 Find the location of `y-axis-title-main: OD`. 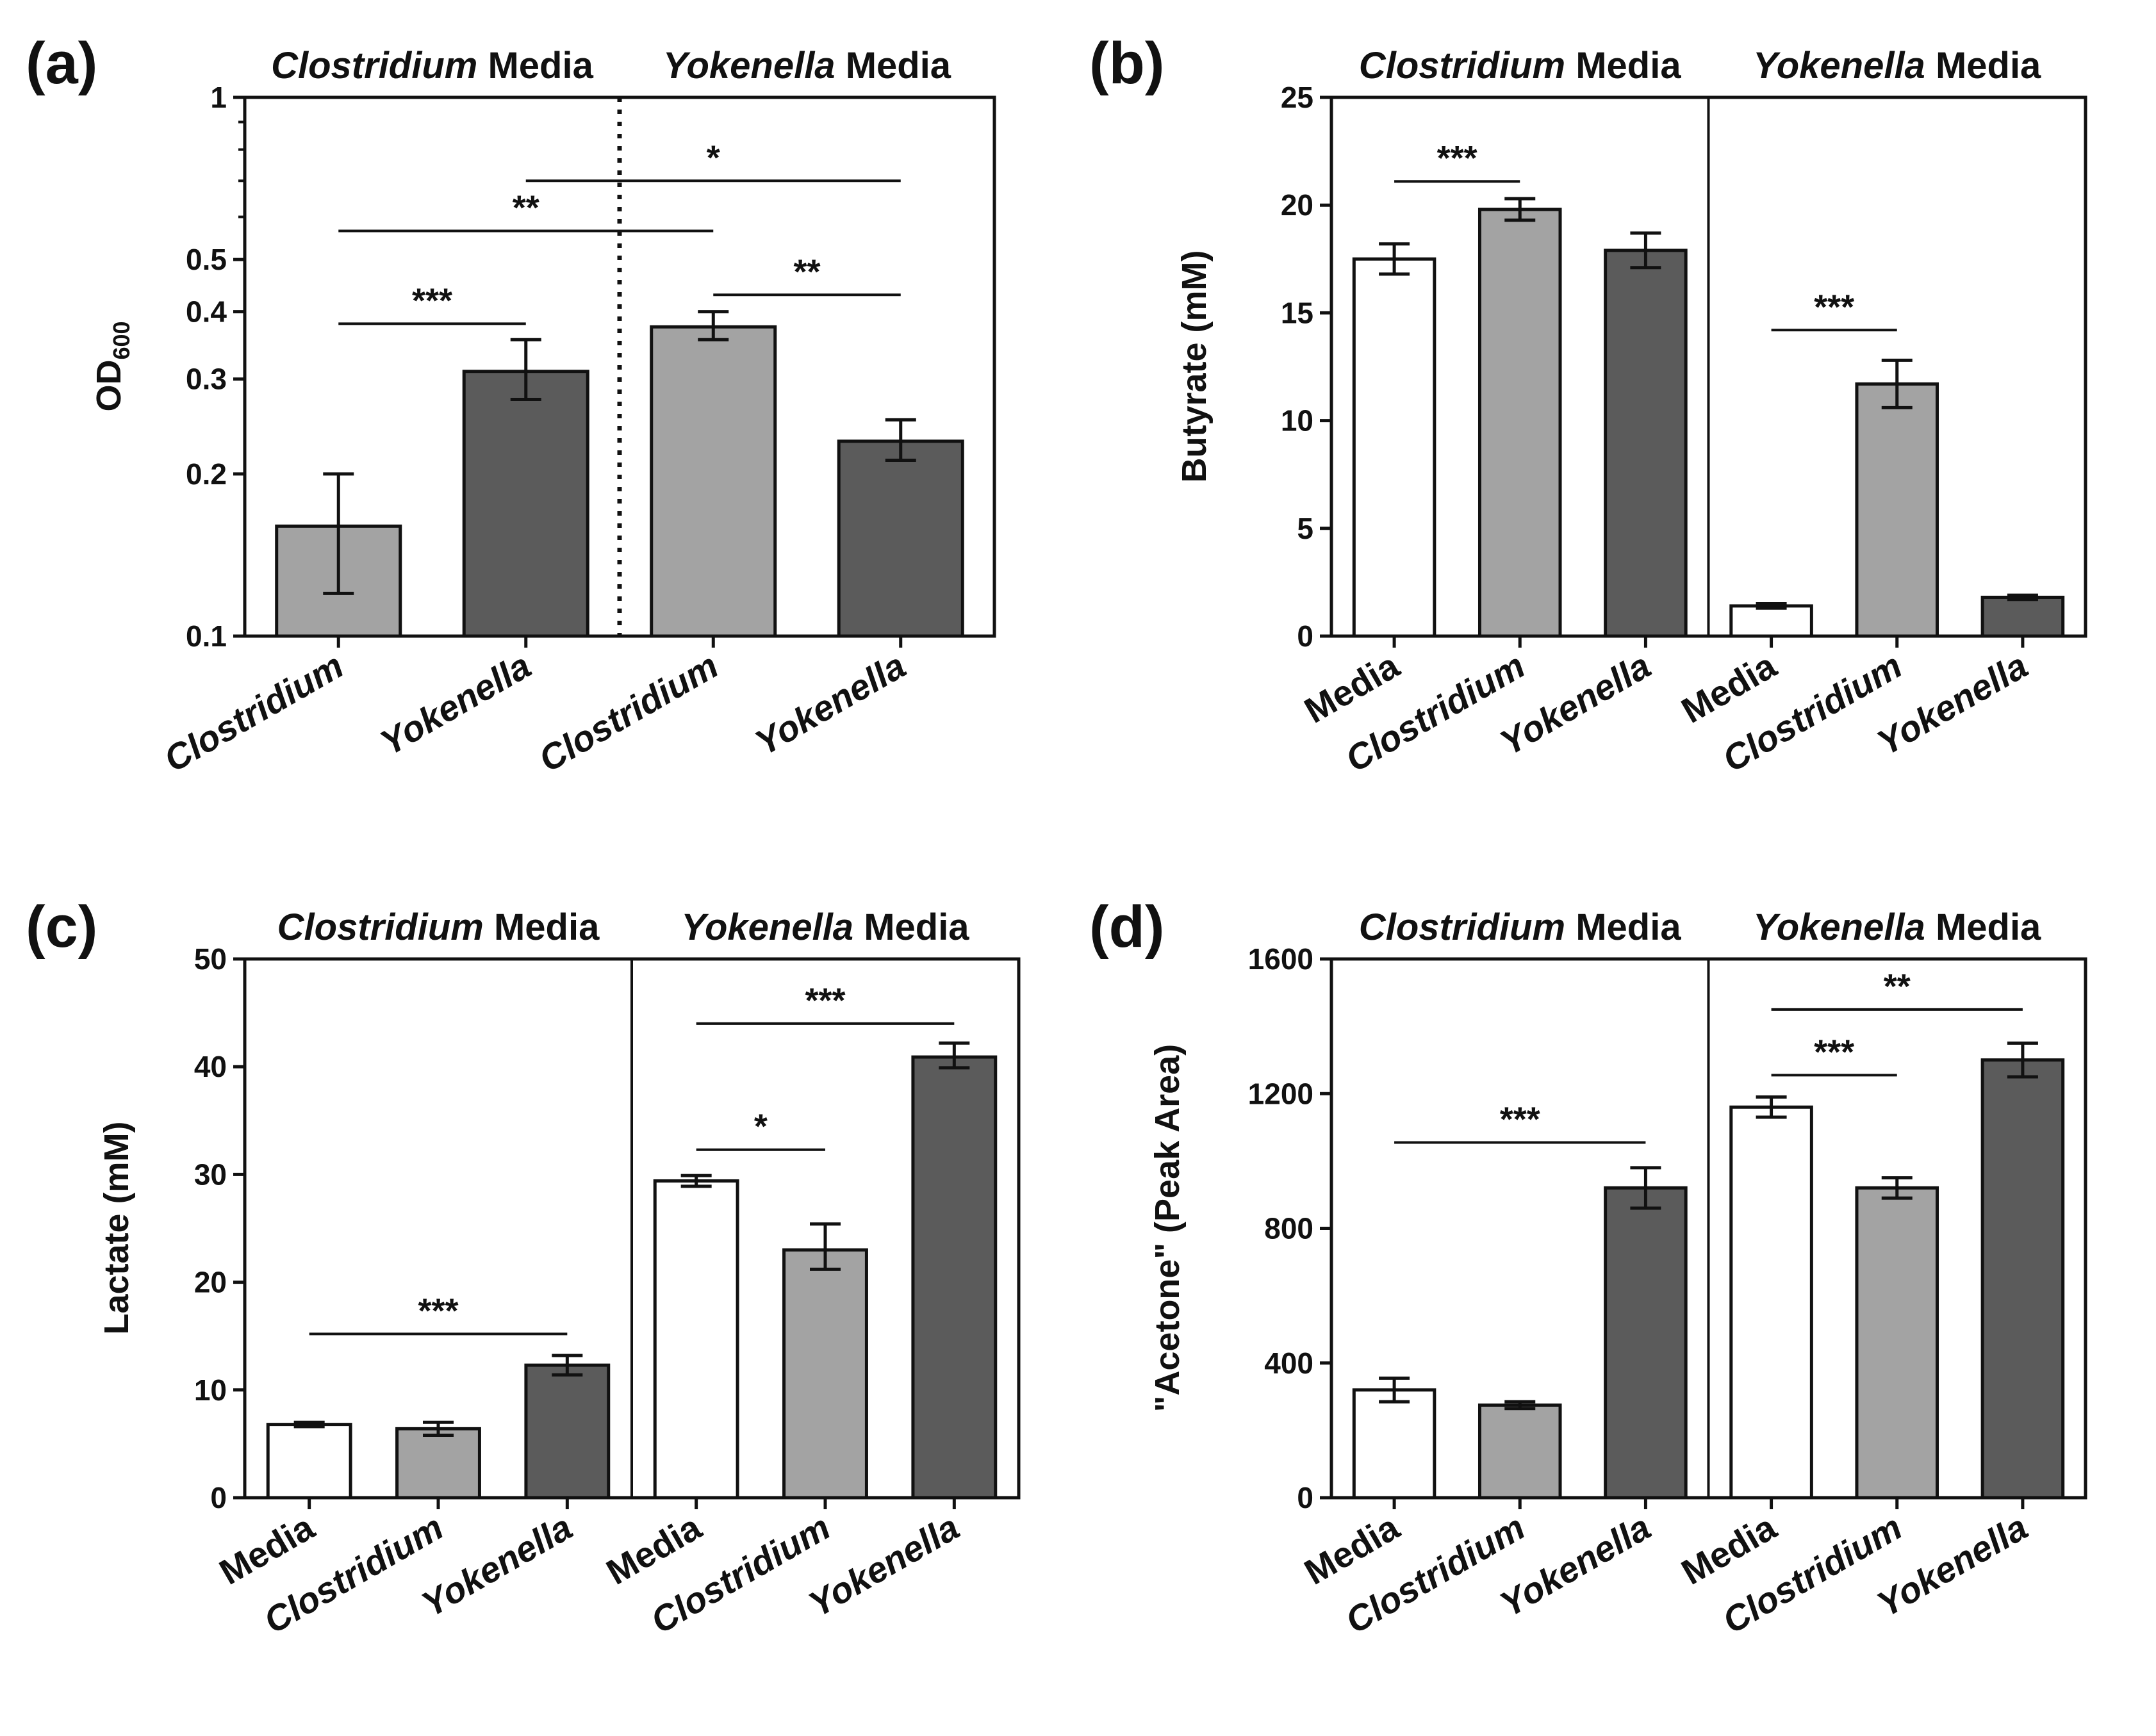

y-axis-title-main: OD is located at coordinates (109, 386).